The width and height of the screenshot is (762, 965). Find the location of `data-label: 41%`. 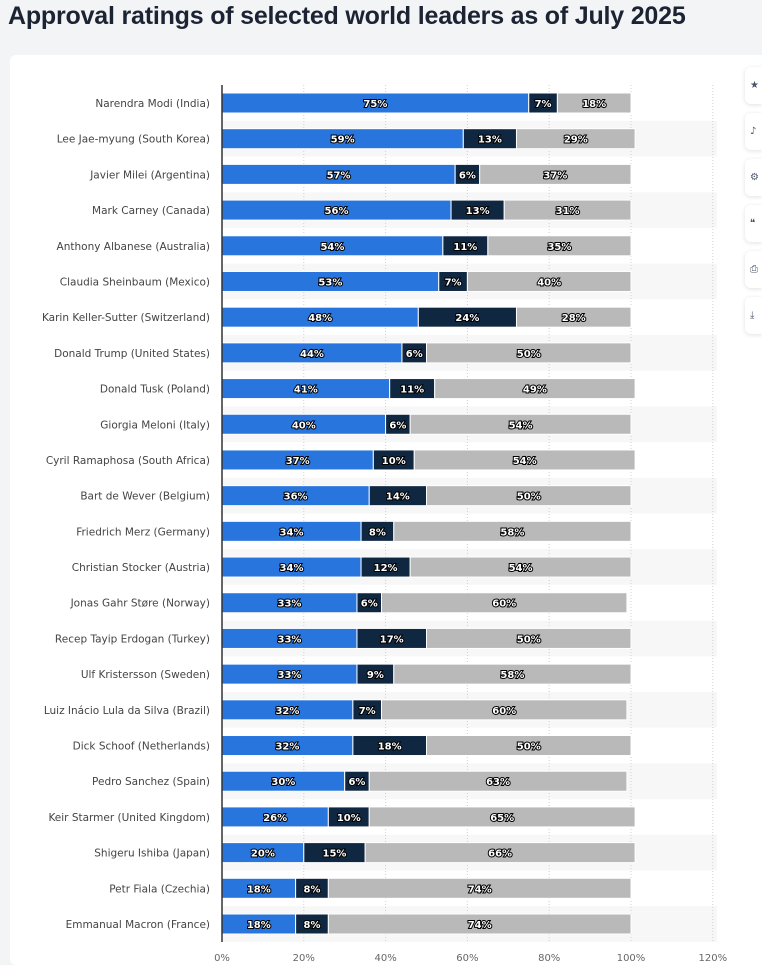

data-label: 41% is located at coordinates (306, 390).